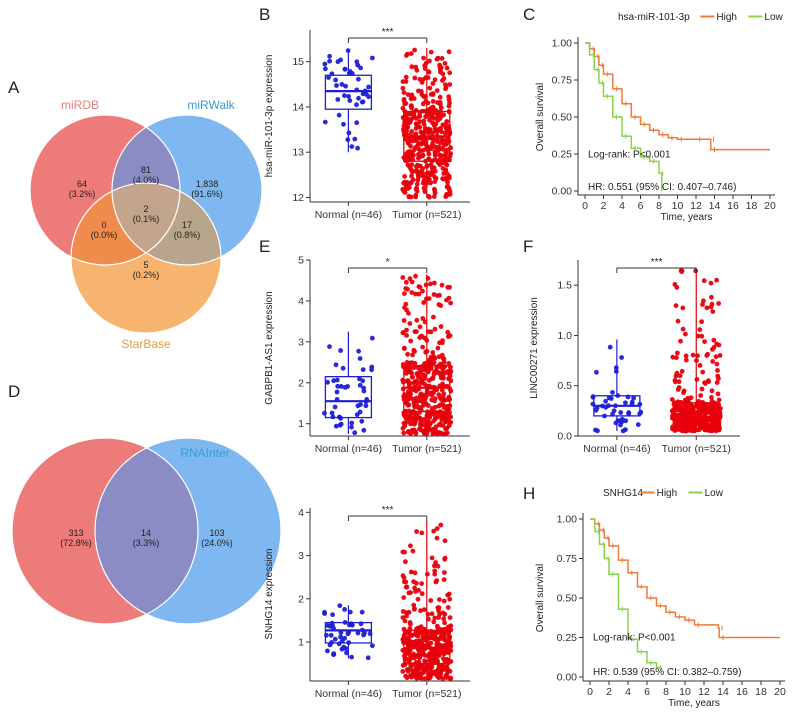 Image resolution: width=795 pixels, height=716 pixels. What do you see at coordinates (626, 593) in the screenshot?
I see `km-curve-low` at bounding box center [626, 593].